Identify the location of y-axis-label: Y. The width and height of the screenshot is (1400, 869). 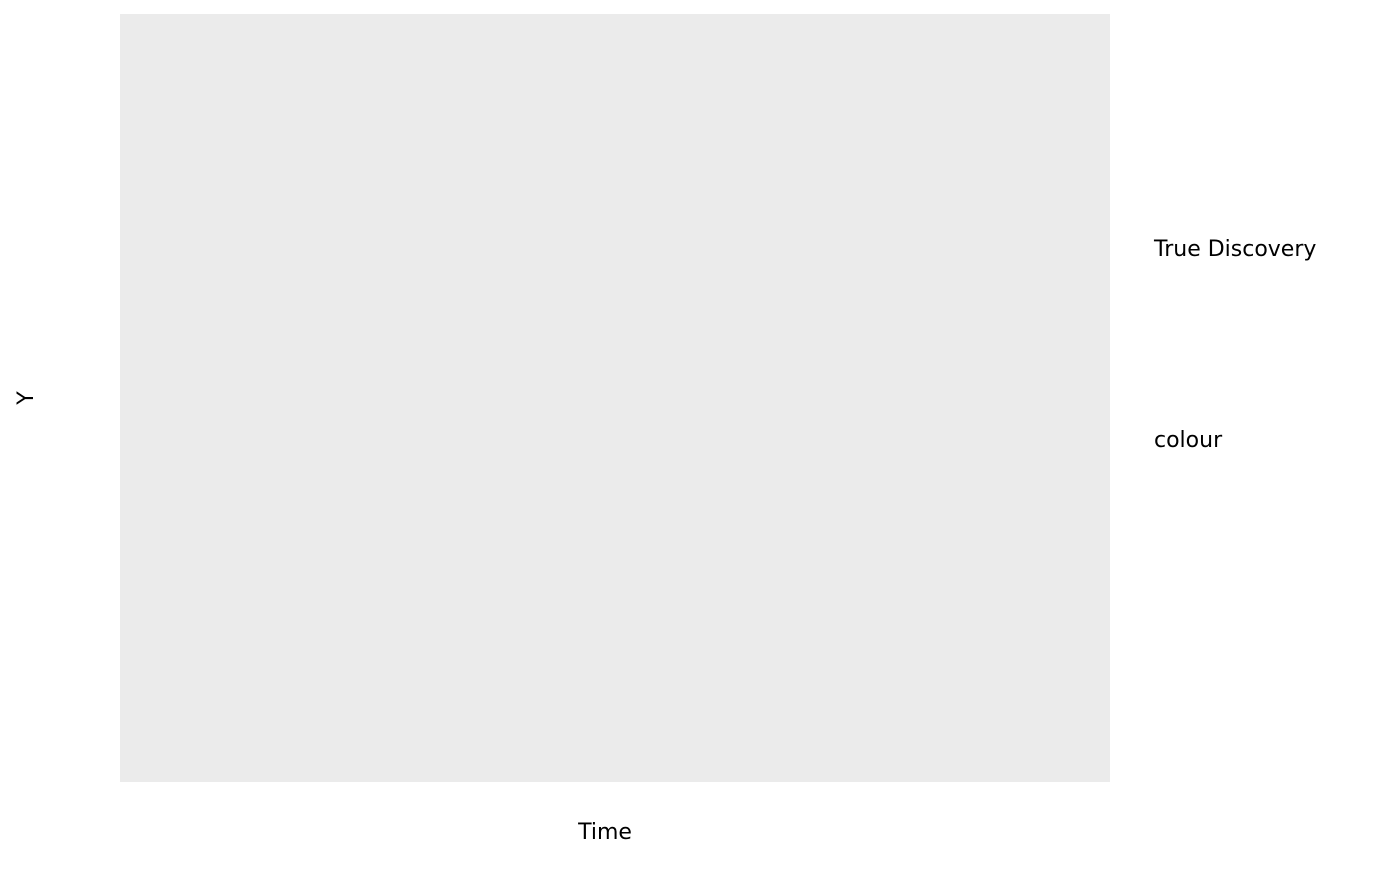
(26, 398).